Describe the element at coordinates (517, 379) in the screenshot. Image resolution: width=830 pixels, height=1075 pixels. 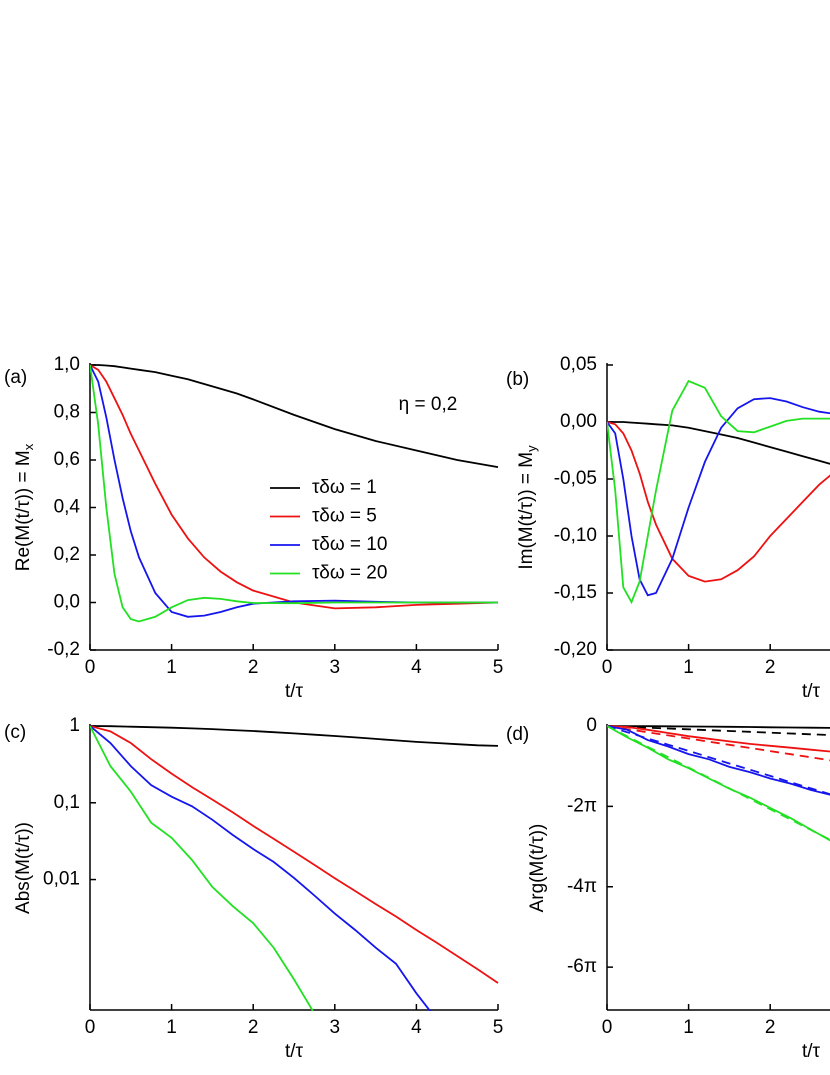
I see `panel-label: (b)` at that location.